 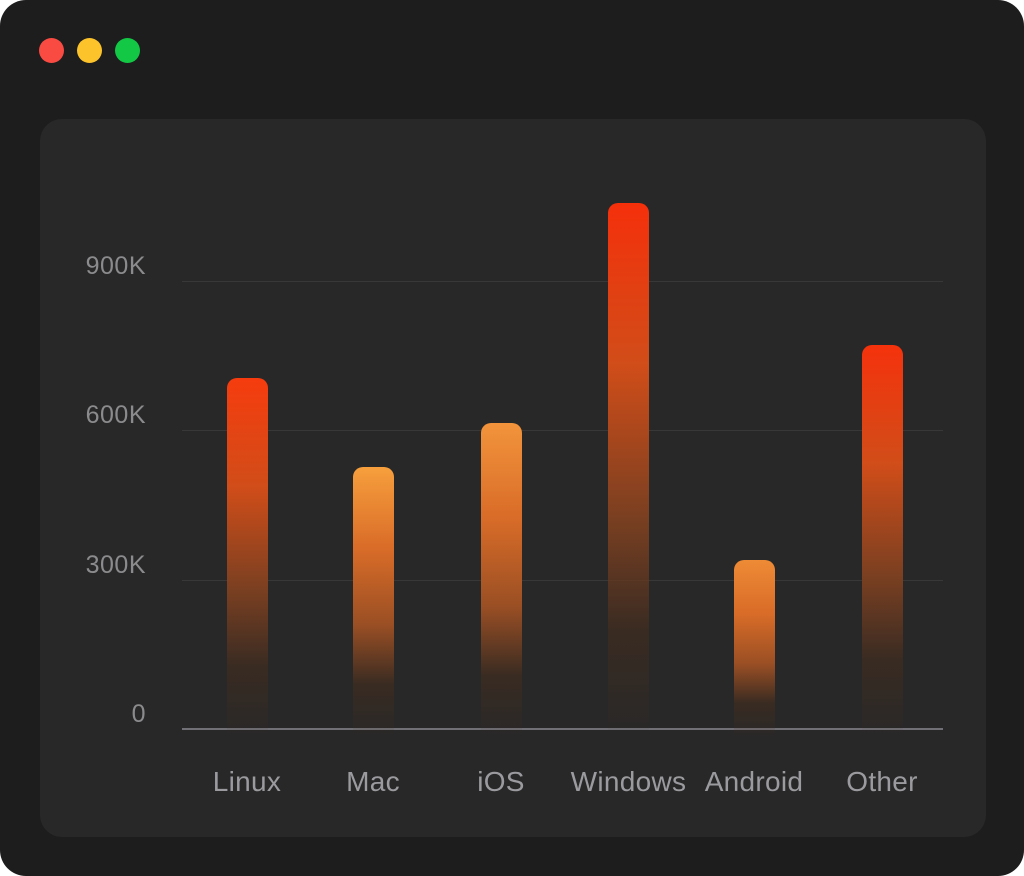 What do you see at coordinates (127, 50) in the screenshot?
I see `maximize-button` at bounding box center [127, 50].